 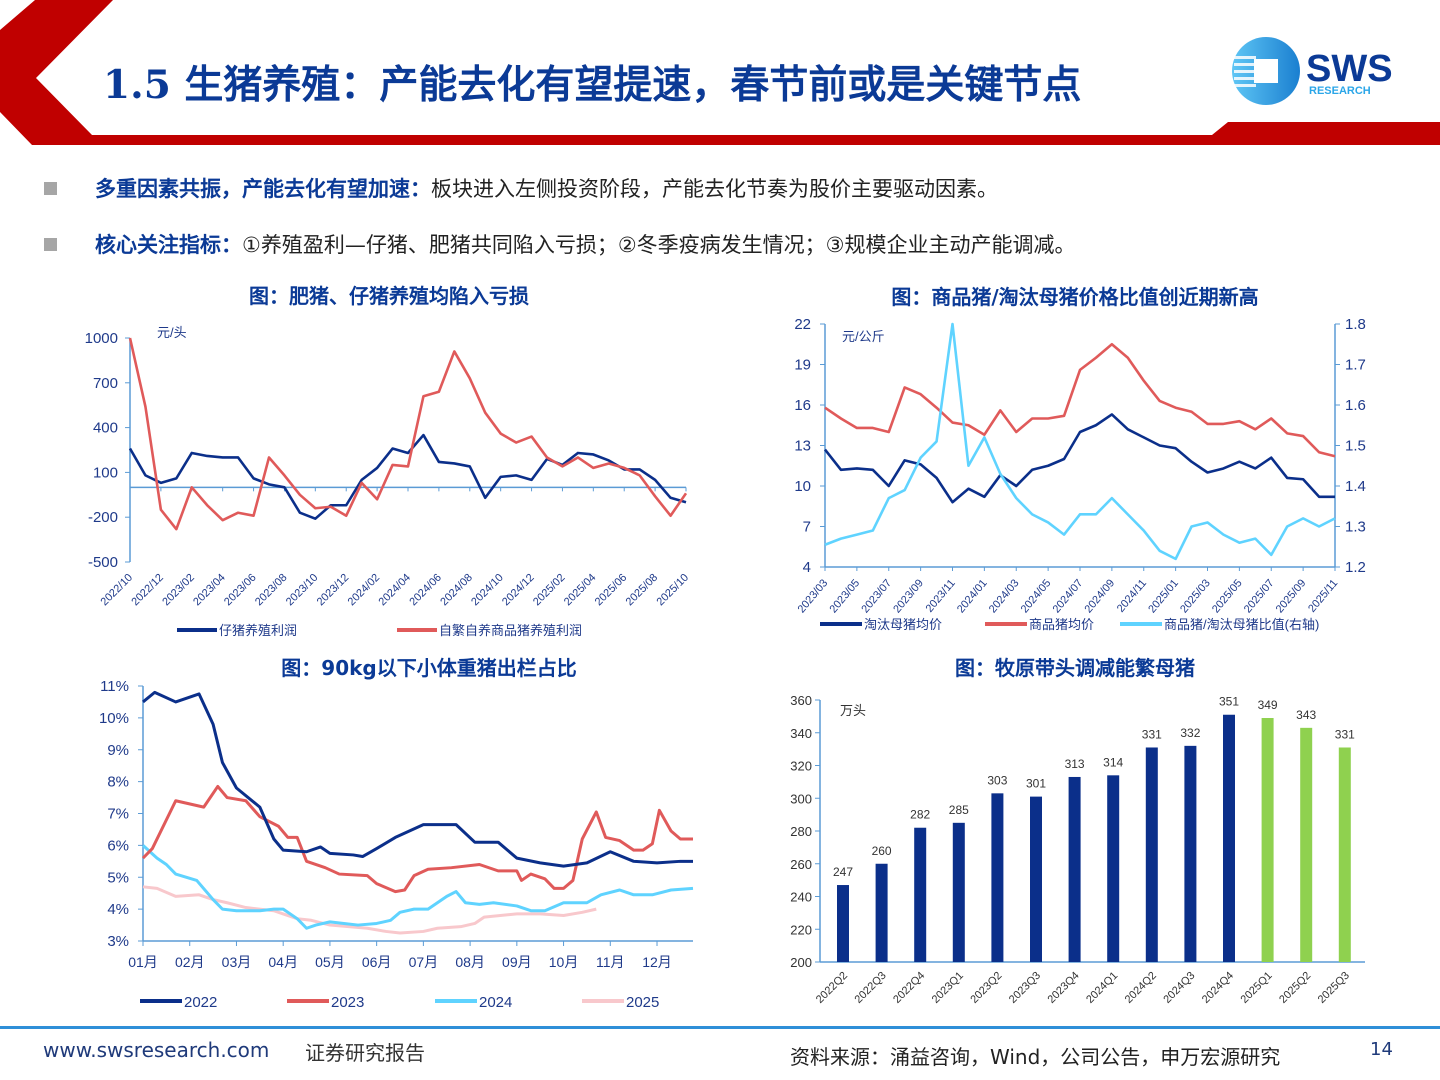 What do you see at coordinates (1355, 446) in the screenshot?
I see `y2-tick-label: 1.5` at bounding box center [1355, 446].